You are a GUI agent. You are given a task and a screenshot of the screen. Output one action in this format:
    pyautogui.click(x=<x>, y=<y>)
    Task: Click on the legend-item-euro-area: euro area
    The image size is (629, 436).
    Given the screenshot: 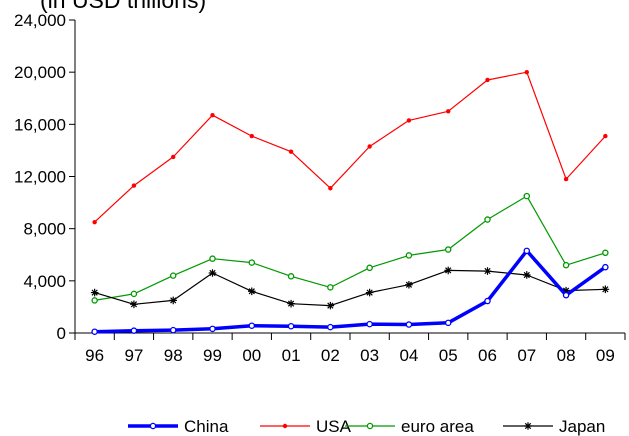 What is the action you would take?
    pyautogui.click(x=409, y=426)
    